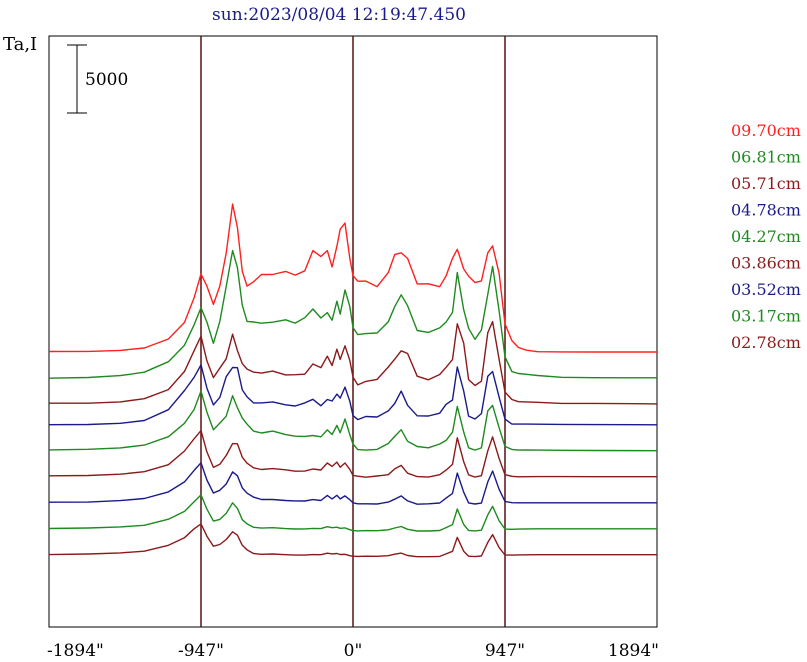 This screenshot has height=662, width=807. I want to click on scale-bar: 5000, so click(97, 79).